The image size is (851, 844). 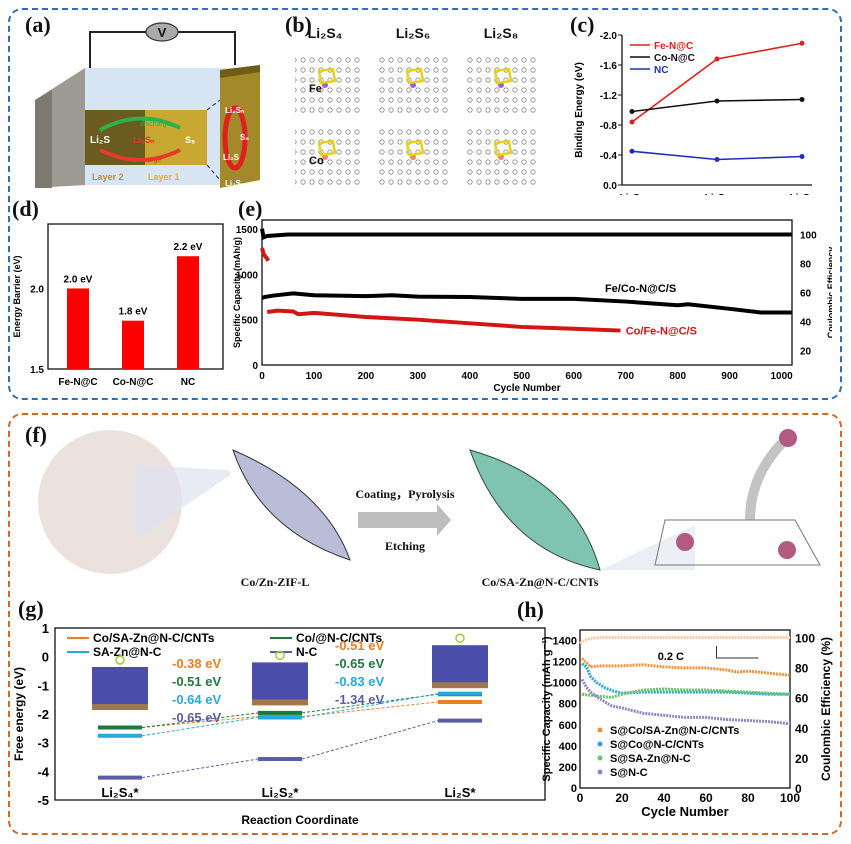 I want to click on legend-label: Fe-N@C, so click(x=673, y=46).